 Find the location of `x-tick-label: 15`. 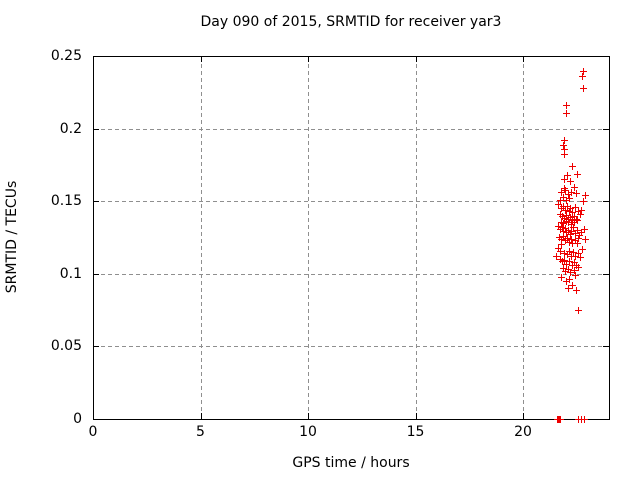

x-tick-label: 15 is located at coordinates (415, 432).